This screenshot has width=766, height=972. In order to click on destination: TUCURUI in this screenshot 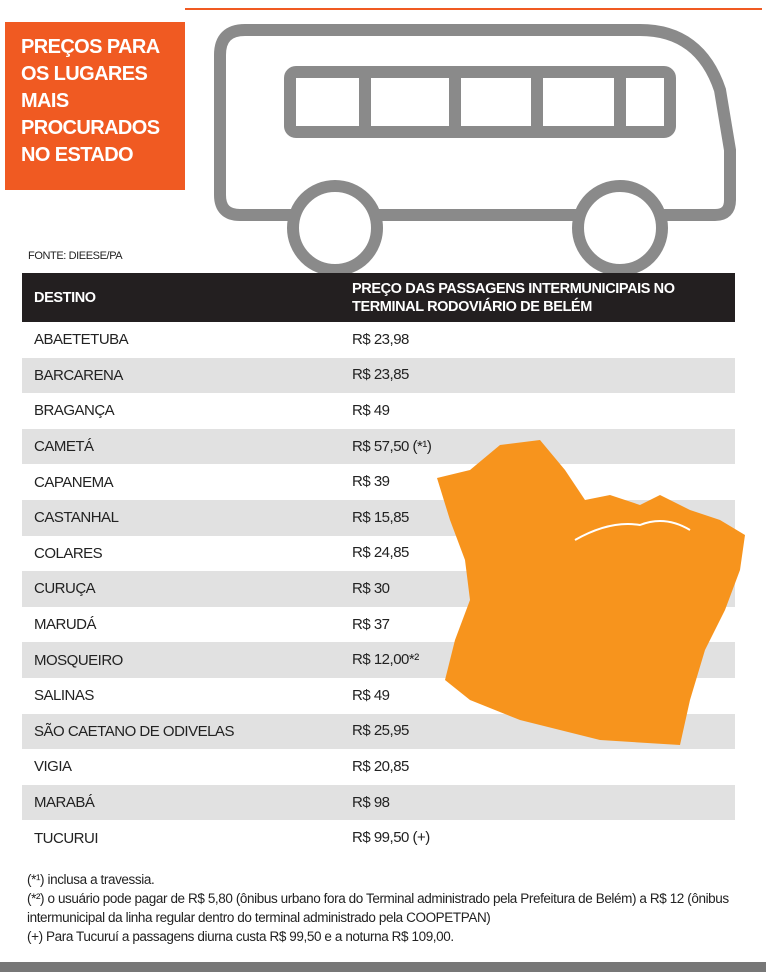, I will do `click(66, 838)`.